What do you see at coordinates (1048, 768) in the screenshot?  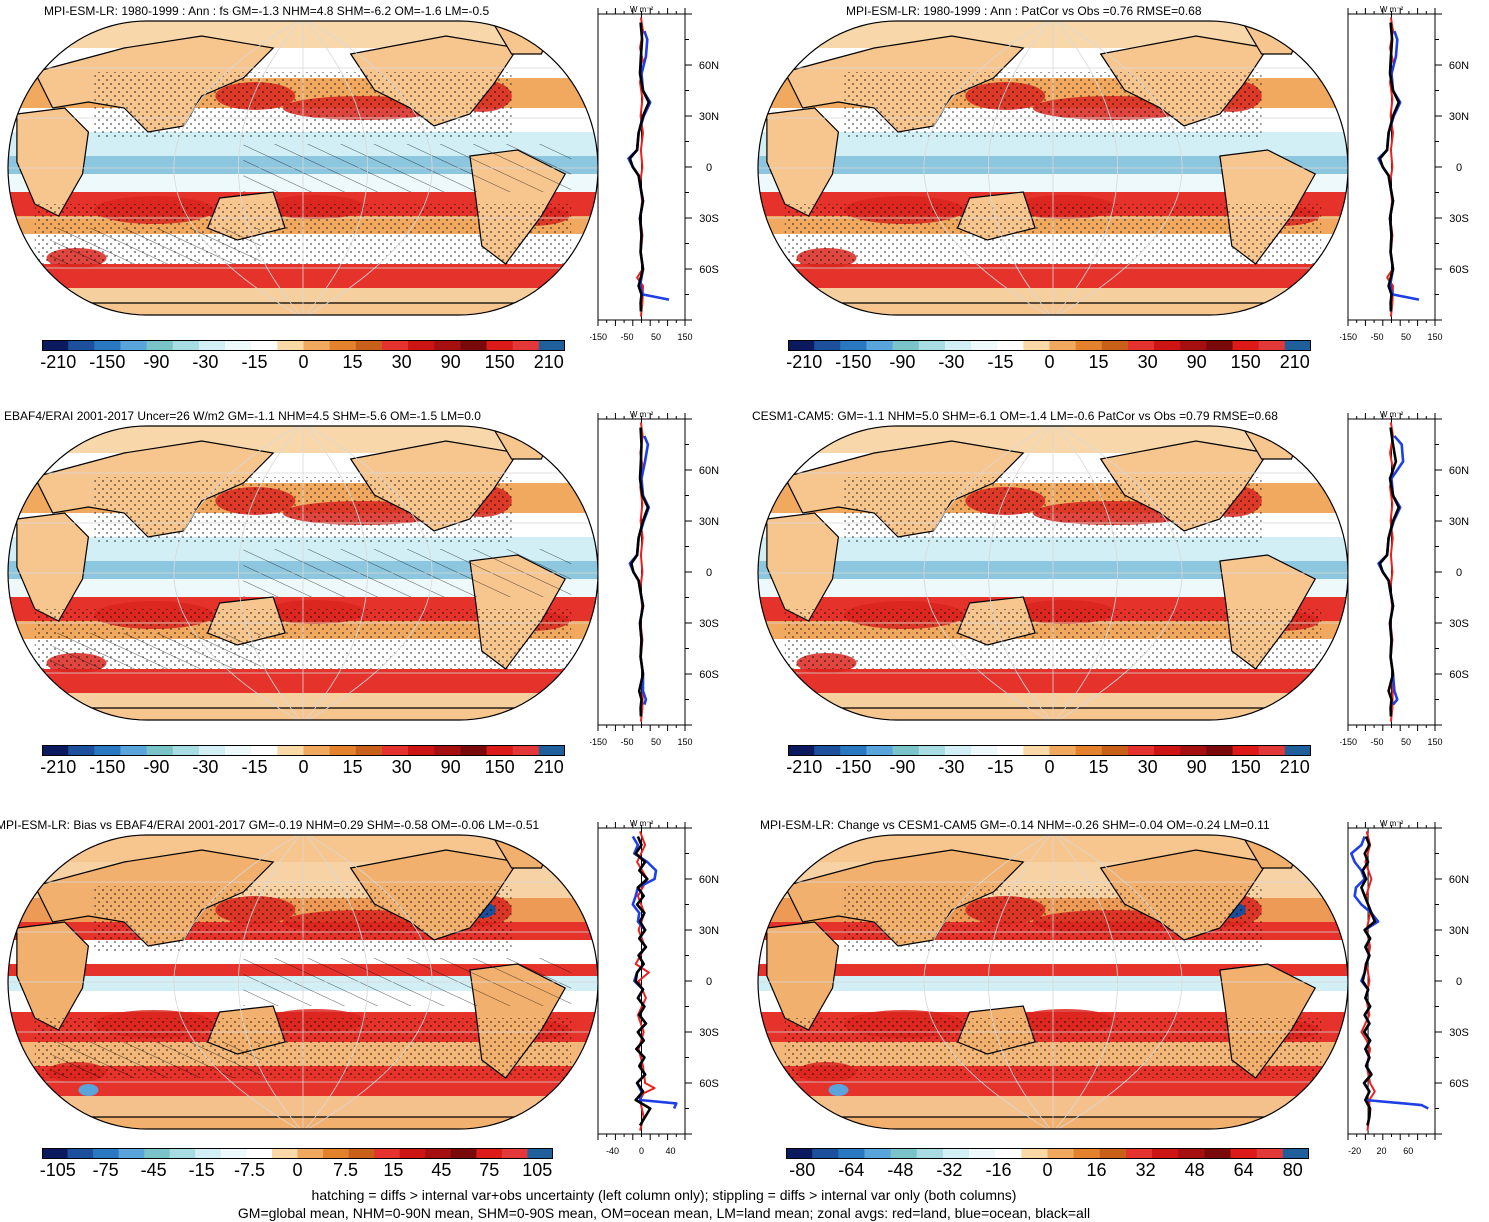 I see `colorbar-labels-p4: -210 -150 -90 -30 -15 0 15 30 90 150 210` at bounding box center [1048, 768].